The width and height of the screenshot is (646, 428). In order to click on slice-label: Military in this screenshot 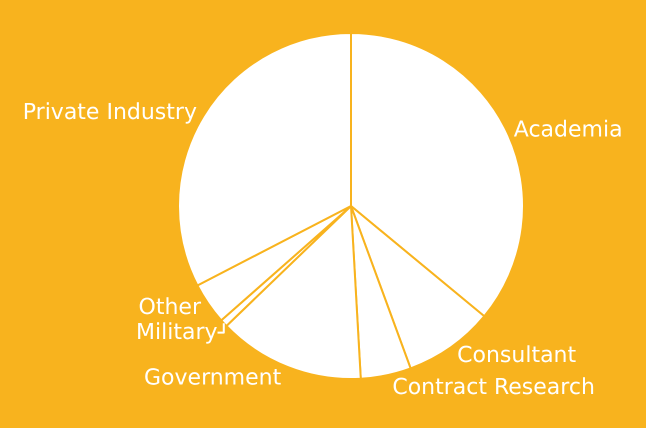, I will do `click(177, 333)`.